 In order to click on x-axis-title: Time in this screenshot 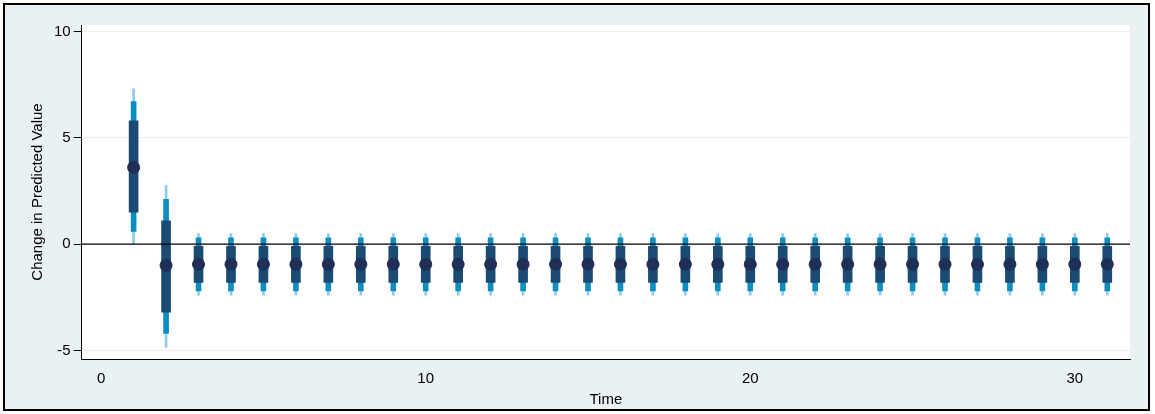, I will do `click(606, 399)`.